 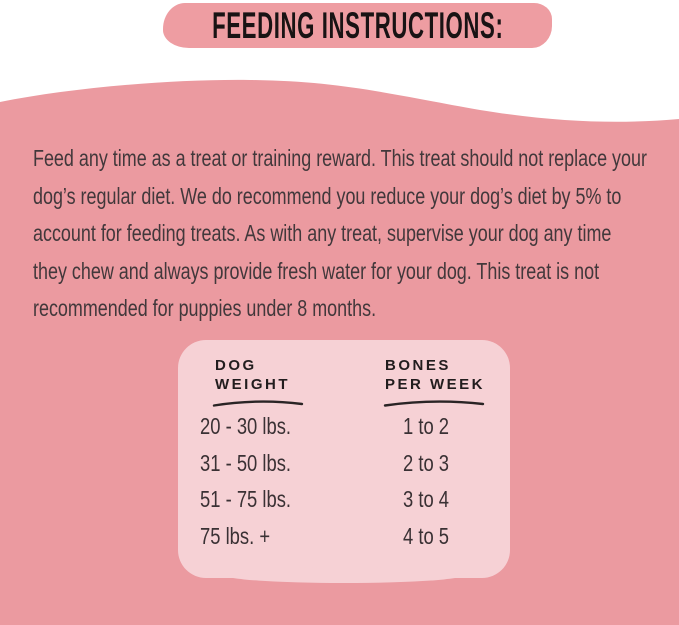 What do you see at coordinates (205, 308) in the screenshot?
I see `paragraph-line: recommended for puppies under 8 months.` at bounding box center [205, 308].